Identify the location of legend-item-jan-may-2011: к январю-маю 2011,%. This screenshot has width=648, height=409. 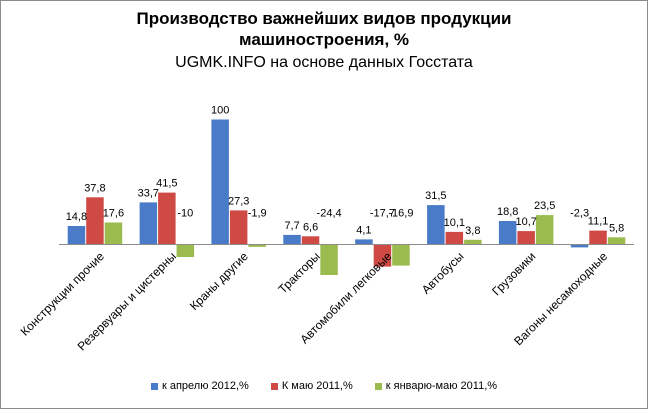
(436, 386).